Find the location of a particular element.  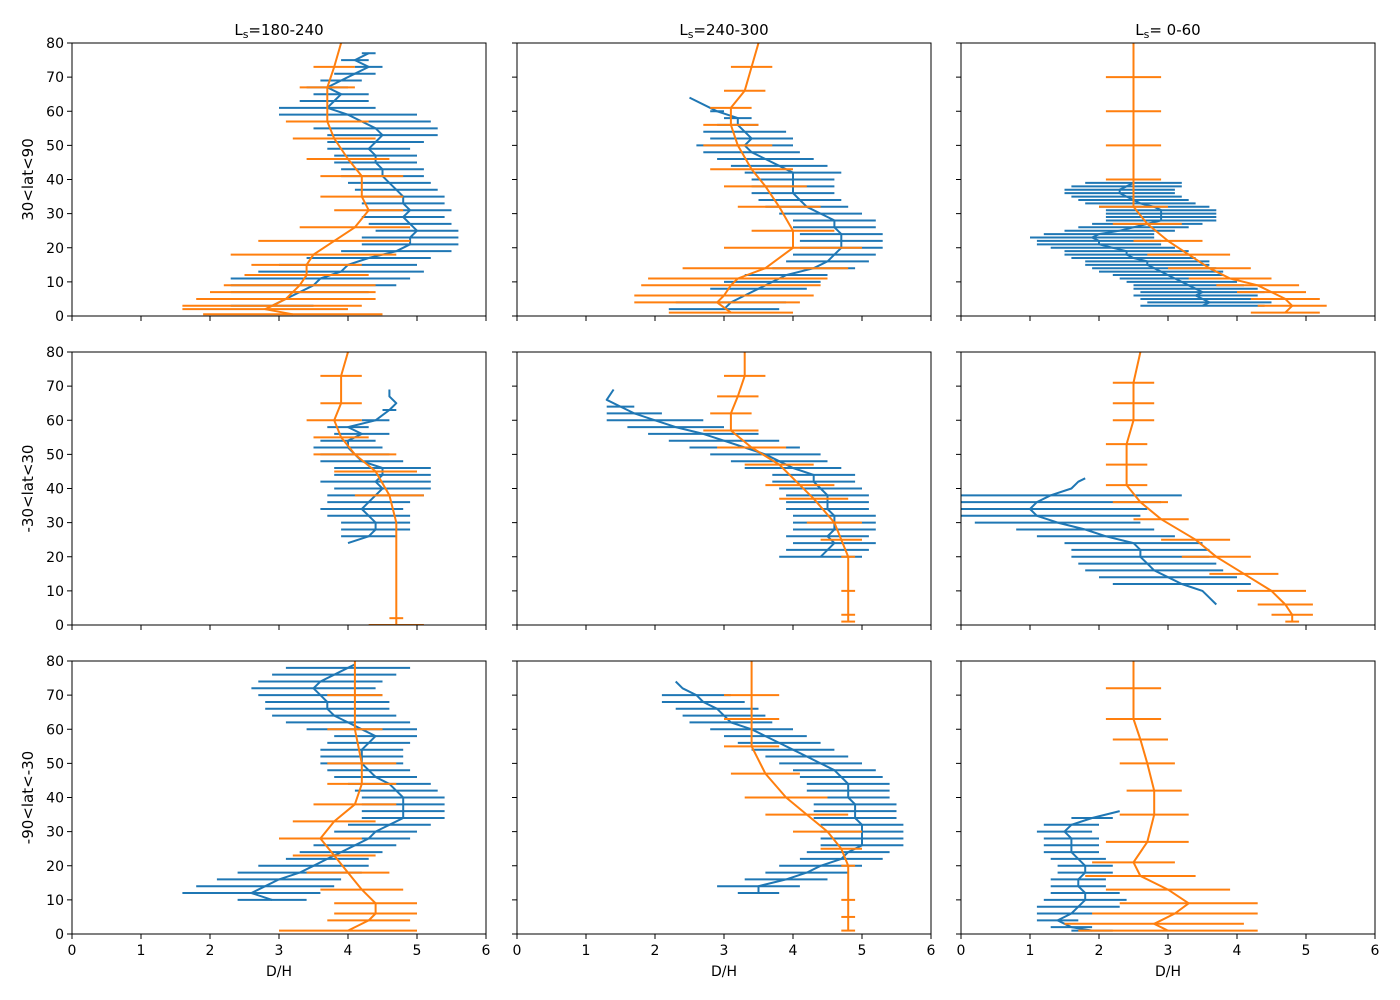

column-title-2: Ls= 0-60 is located at coordinates (1167, 31).